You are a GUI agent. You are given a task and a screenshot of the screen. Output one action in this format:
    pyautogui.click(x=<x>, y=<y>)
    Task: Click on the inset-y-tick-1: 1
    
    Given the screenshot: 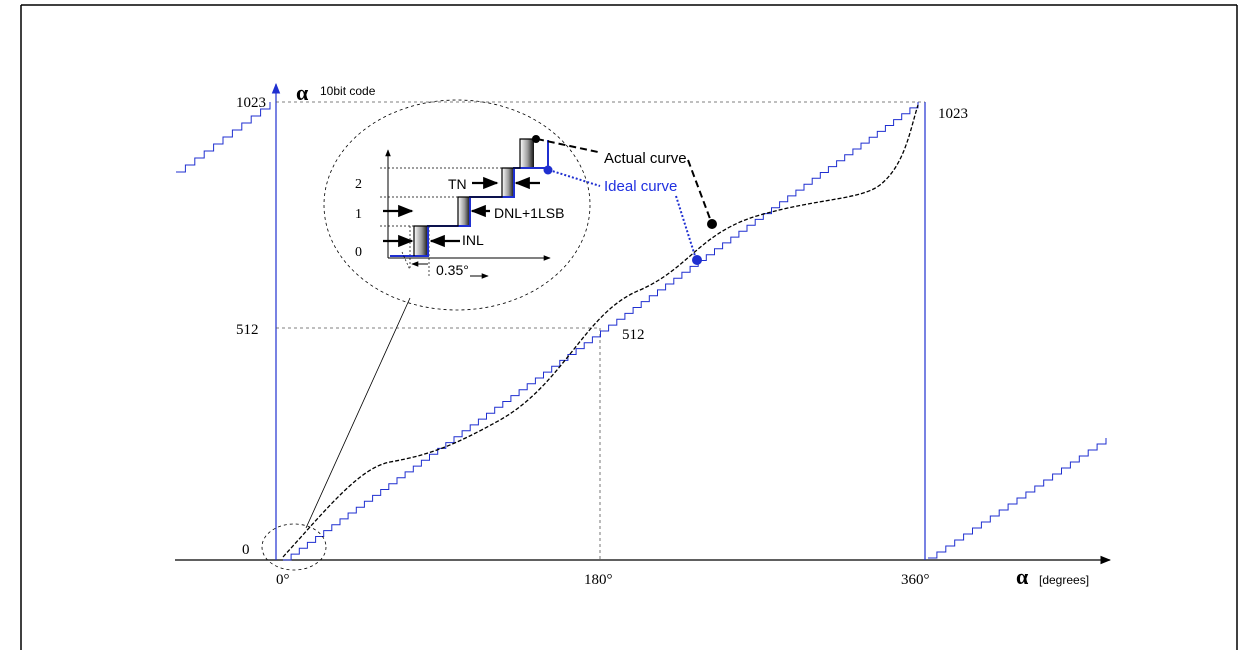 What is the action you would take?
    pyautogui.click(x=358, y=214)
    